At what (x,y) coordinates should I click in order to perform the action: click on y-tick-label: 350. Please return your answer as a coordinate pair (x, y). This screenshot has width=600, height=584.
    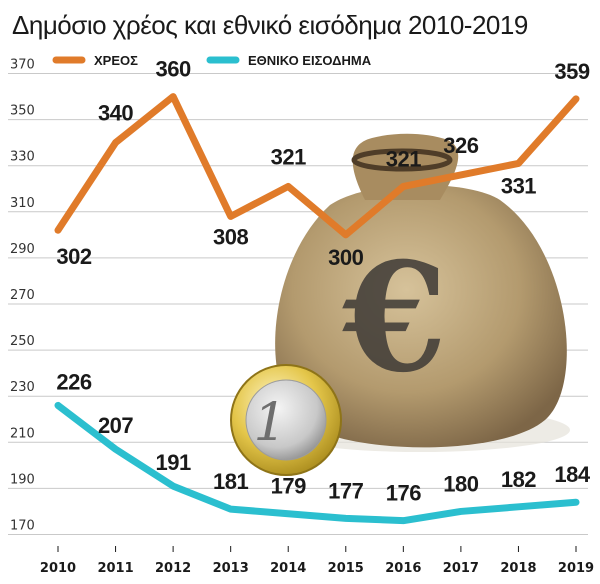
    Looking at the image, I should click on (22, 111).